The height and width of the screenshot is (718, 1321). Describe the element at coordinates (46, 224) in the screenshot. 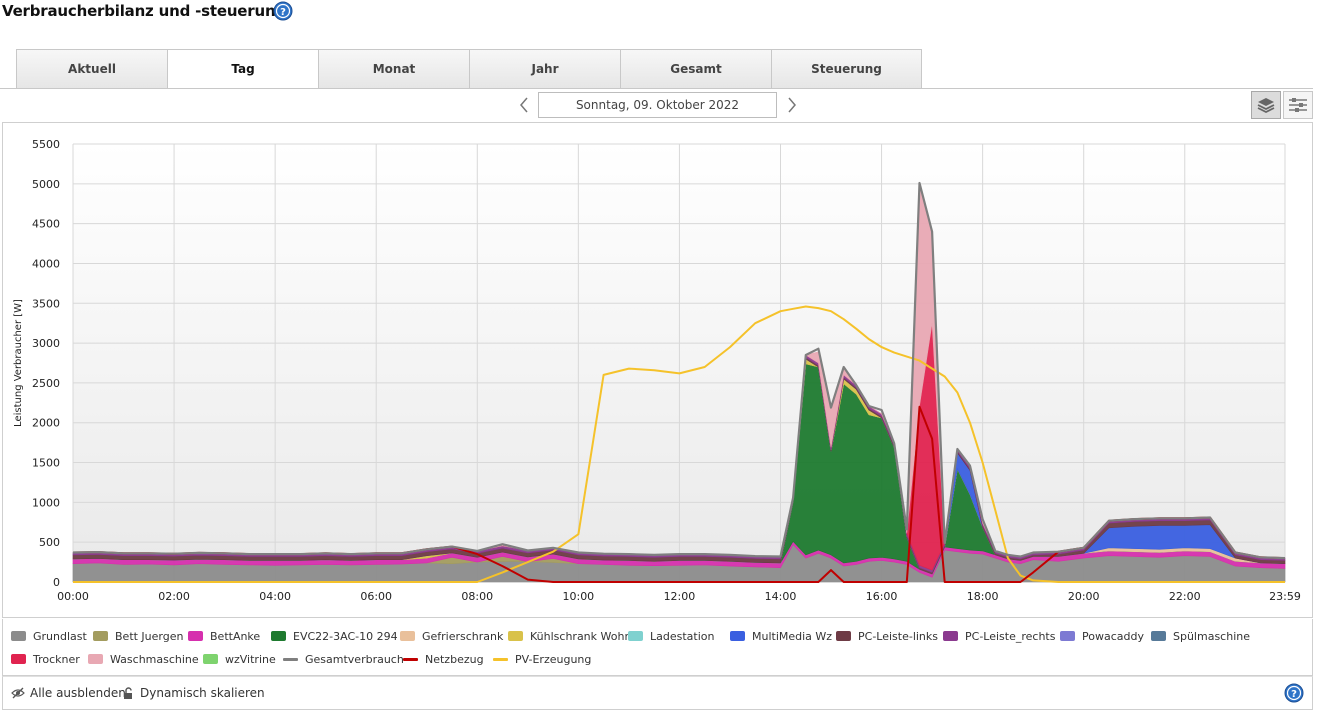

I see `y-tick-label: 4500` at that location.